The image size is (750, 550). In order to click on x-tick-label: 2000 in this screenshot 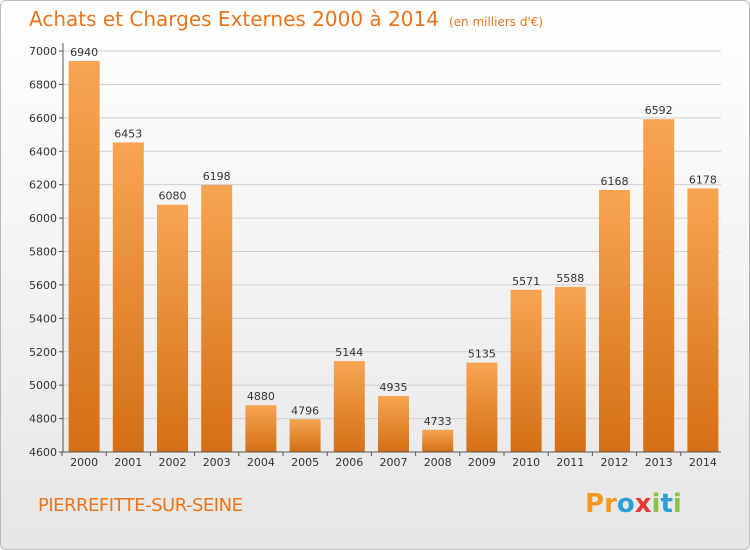, I will do `click(84, 462)`.